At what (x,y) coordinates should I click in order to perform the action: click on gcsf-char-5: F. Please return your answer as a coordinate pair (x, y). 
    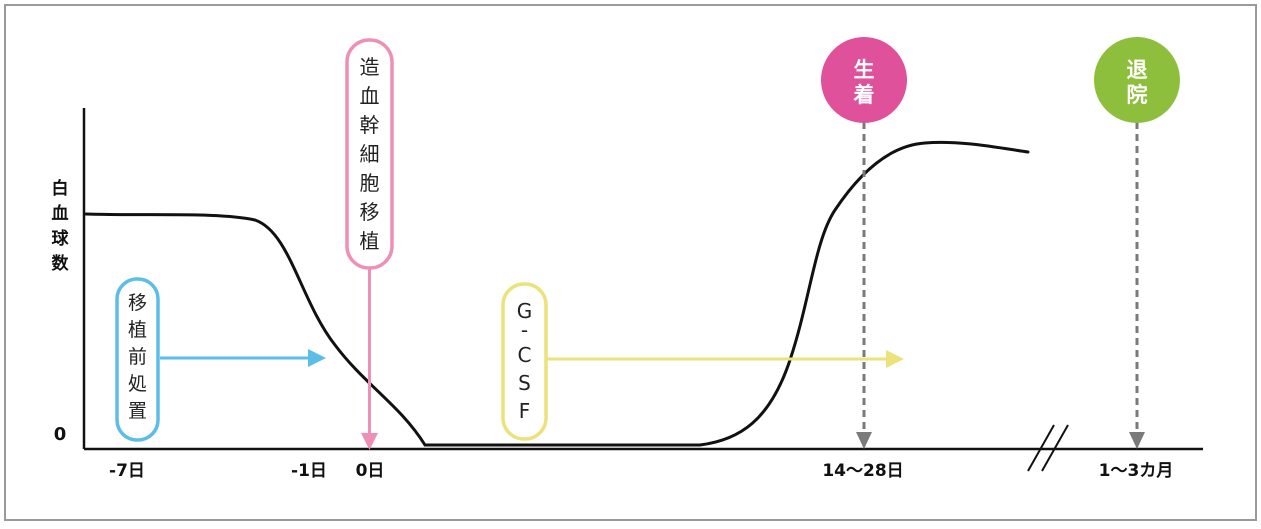
    Looking at the image, I should click on (525, 411).